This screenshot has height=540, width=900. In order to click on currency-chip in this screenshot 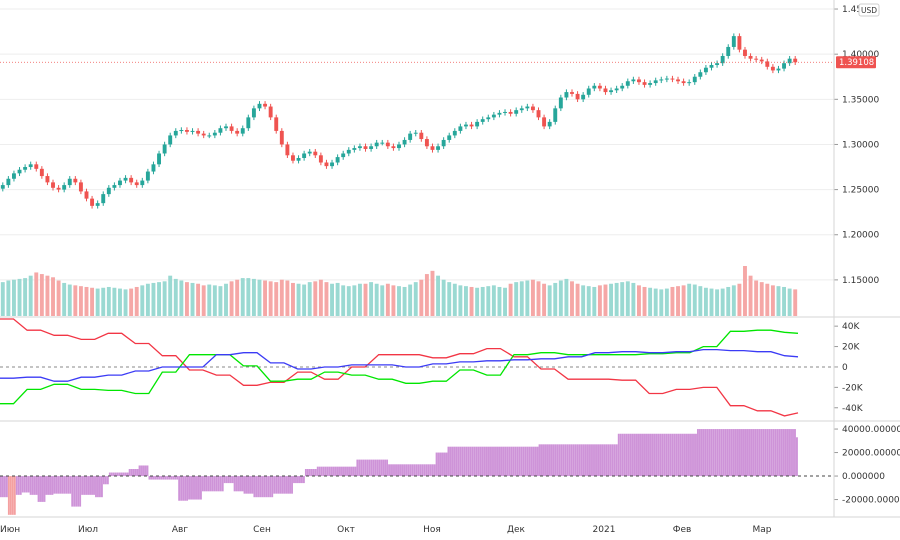, I will do `click(869, 10)`.